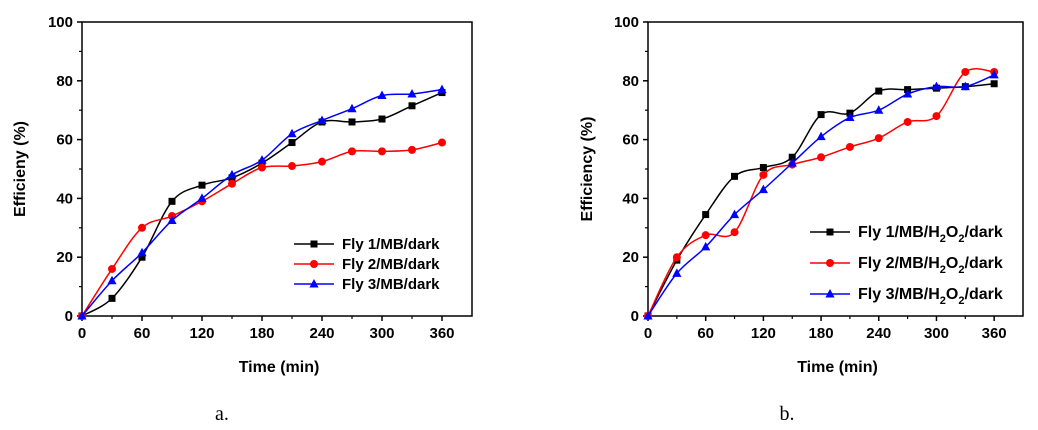 The height and width of the screenshot is (430, 1038). I want to click on legend-label-3: Fly 3/MB/dark, so click(391, 284).